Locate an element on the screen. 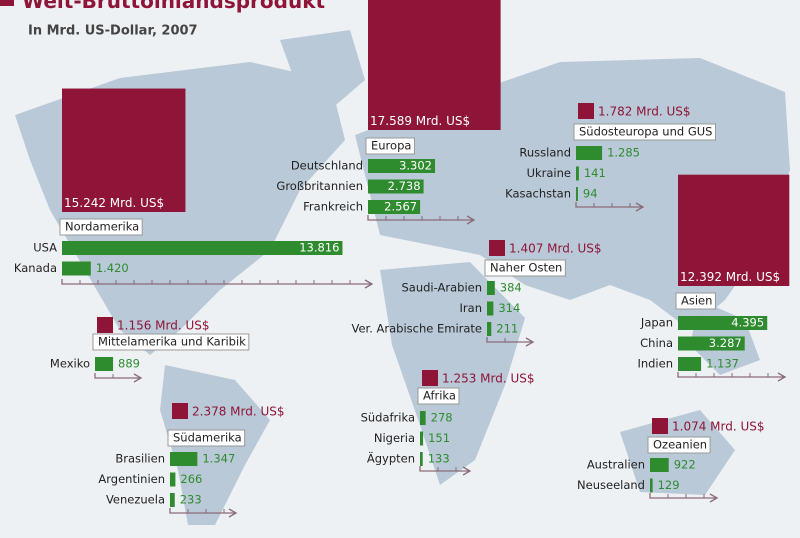 The image size is (800, 538). region-total: 1.074 Mrd. US$ is located at coordinates (718, 427).